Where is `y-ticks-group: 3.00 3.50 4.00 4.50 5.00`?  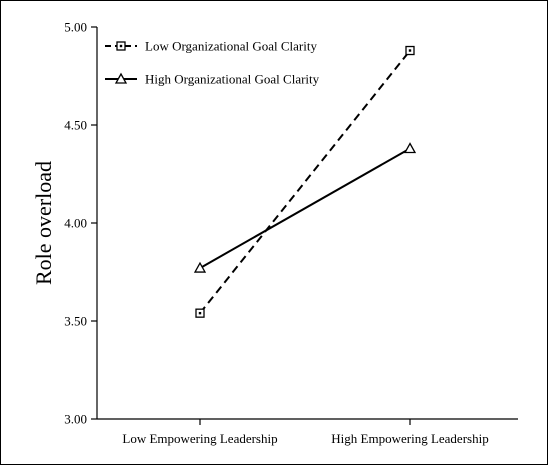
y-ticks-group: 3.00 3.50 4.00 4.50 5.00 is located at coordinates (80, 223).